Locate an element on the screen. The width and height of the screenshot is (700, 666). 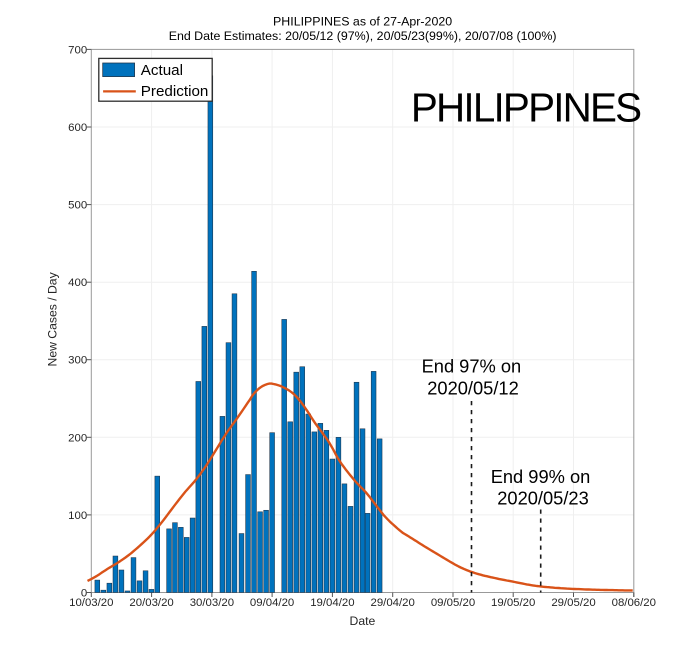
svg-text: 700 is located at coordinates (77, 50).